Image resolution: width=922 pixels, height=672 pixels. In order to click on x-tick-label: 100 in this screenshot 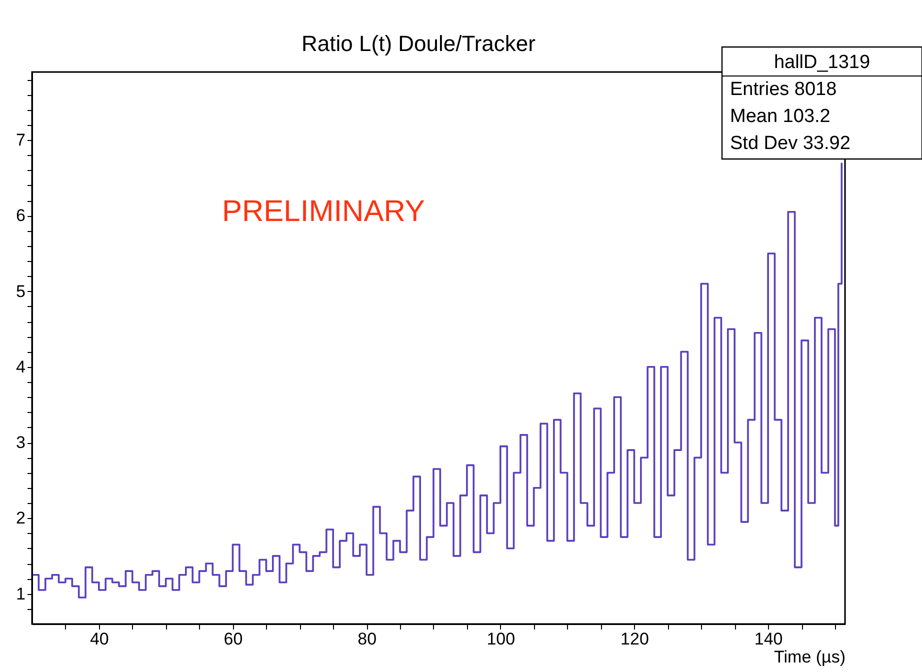, I will do `click(501, 639)`.